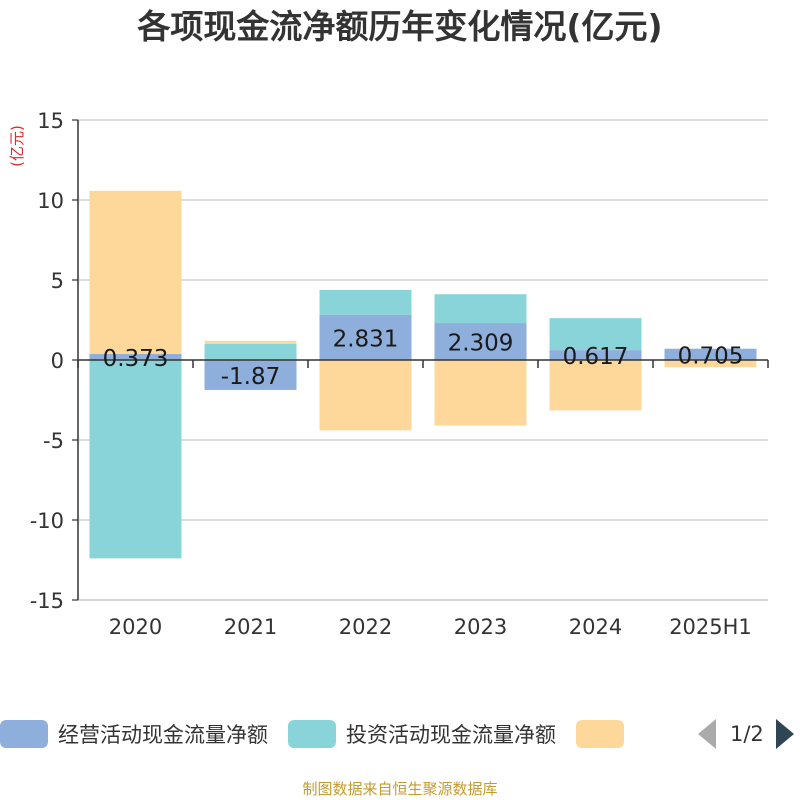 This screenshot has width=800, height=800. I want to click on x-tick-label: 2023, so click(480, 627).